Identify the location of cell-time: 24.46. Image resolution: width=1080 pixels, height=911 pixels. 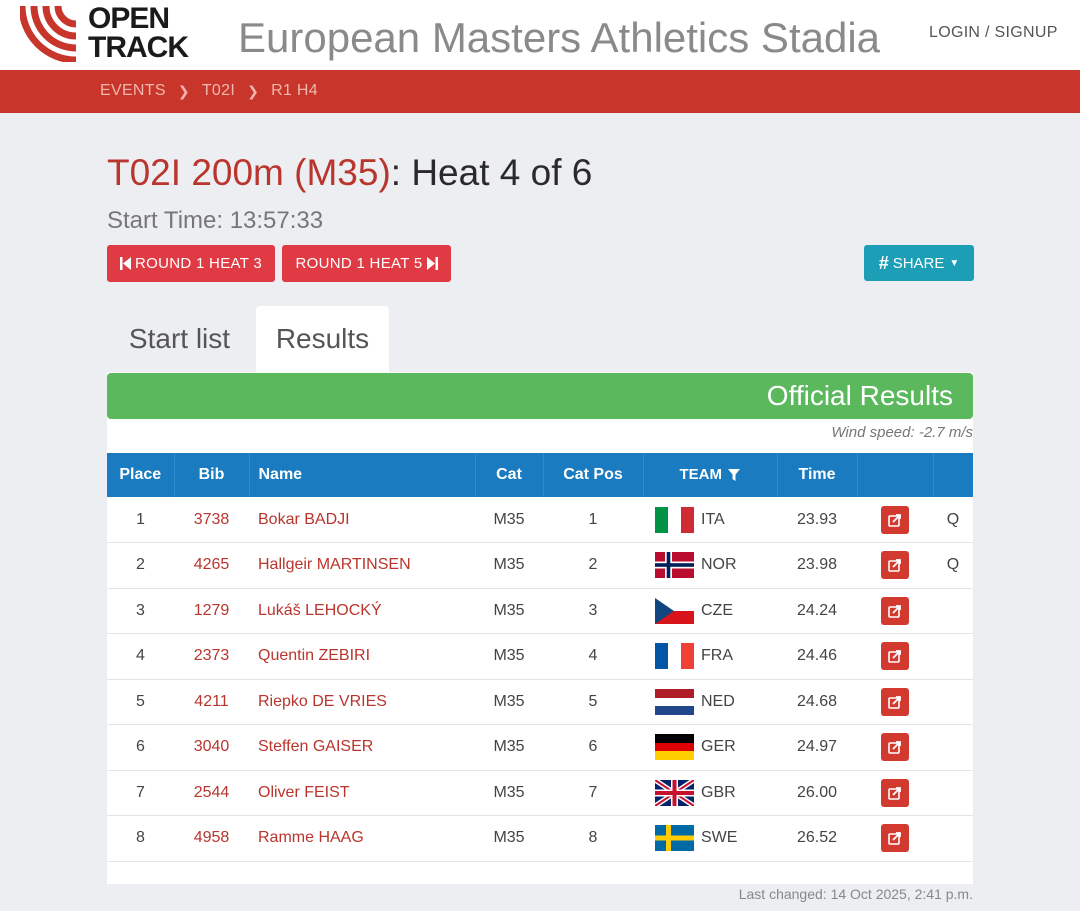
(817, 656).